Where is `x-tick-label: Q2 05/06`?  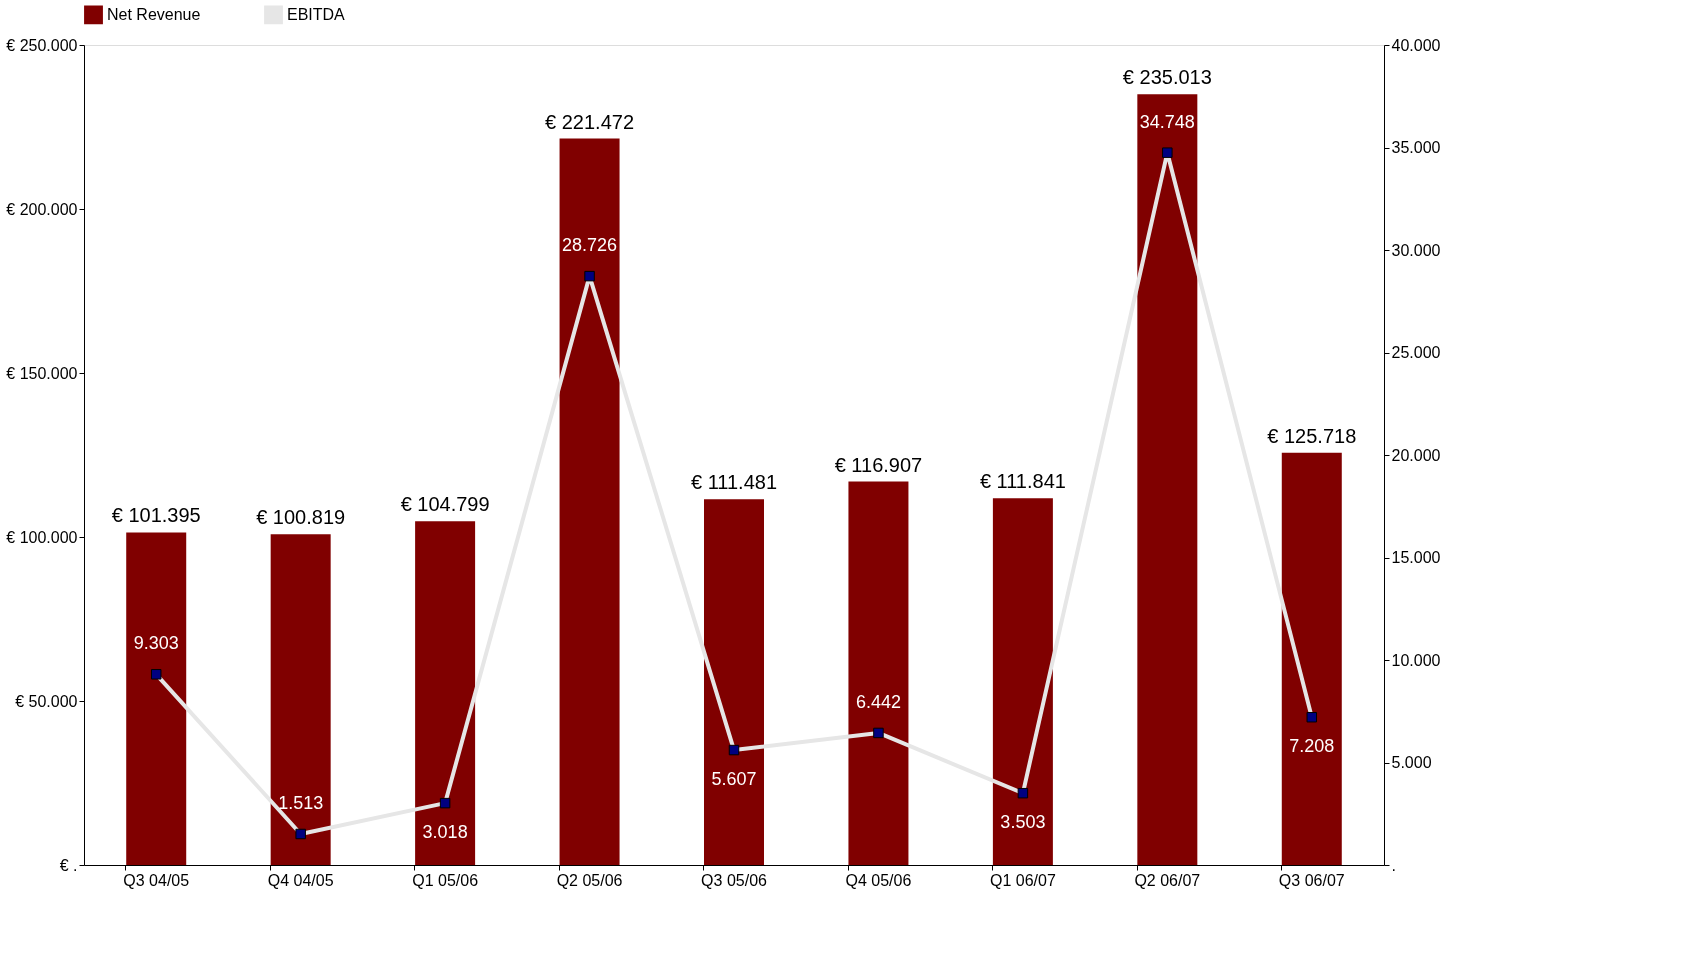 x-tick-label: Q2 05/06 is located at coordinates (589, 880).